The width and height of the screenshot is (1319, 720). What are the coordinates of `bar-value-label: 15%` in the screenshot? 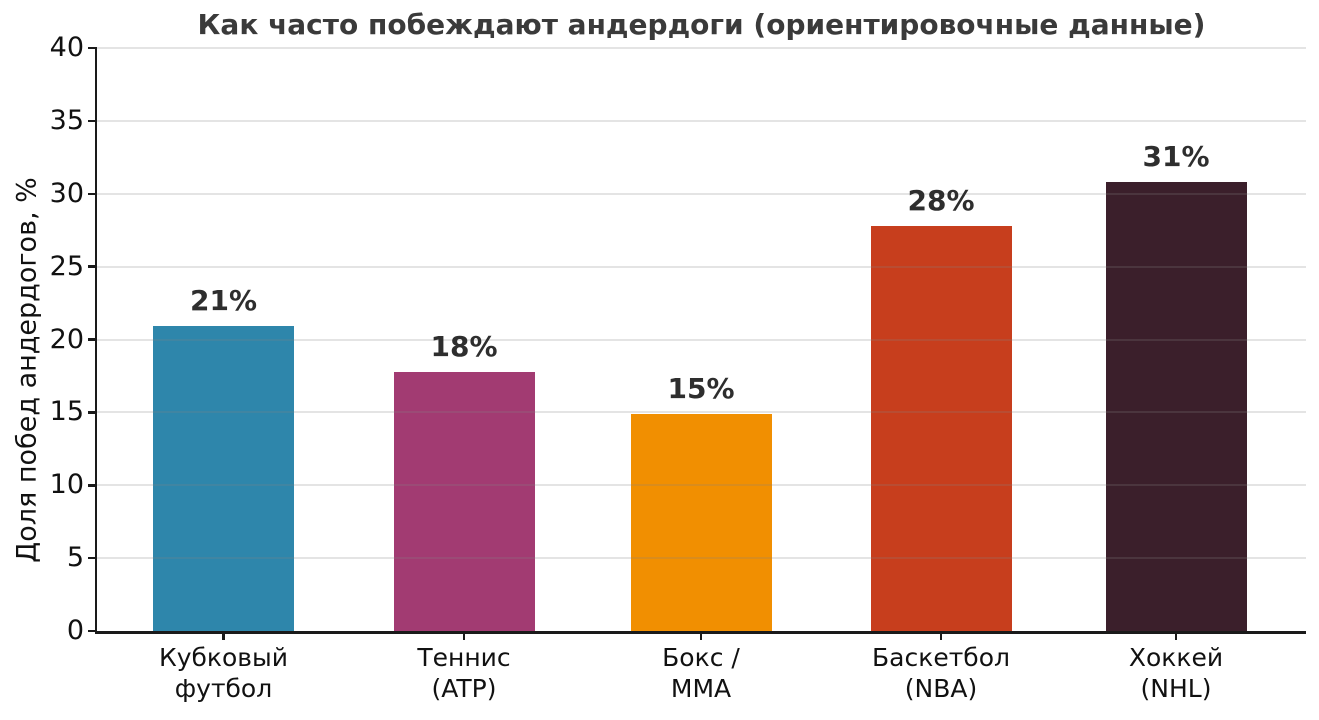 It's located at (701, 388).